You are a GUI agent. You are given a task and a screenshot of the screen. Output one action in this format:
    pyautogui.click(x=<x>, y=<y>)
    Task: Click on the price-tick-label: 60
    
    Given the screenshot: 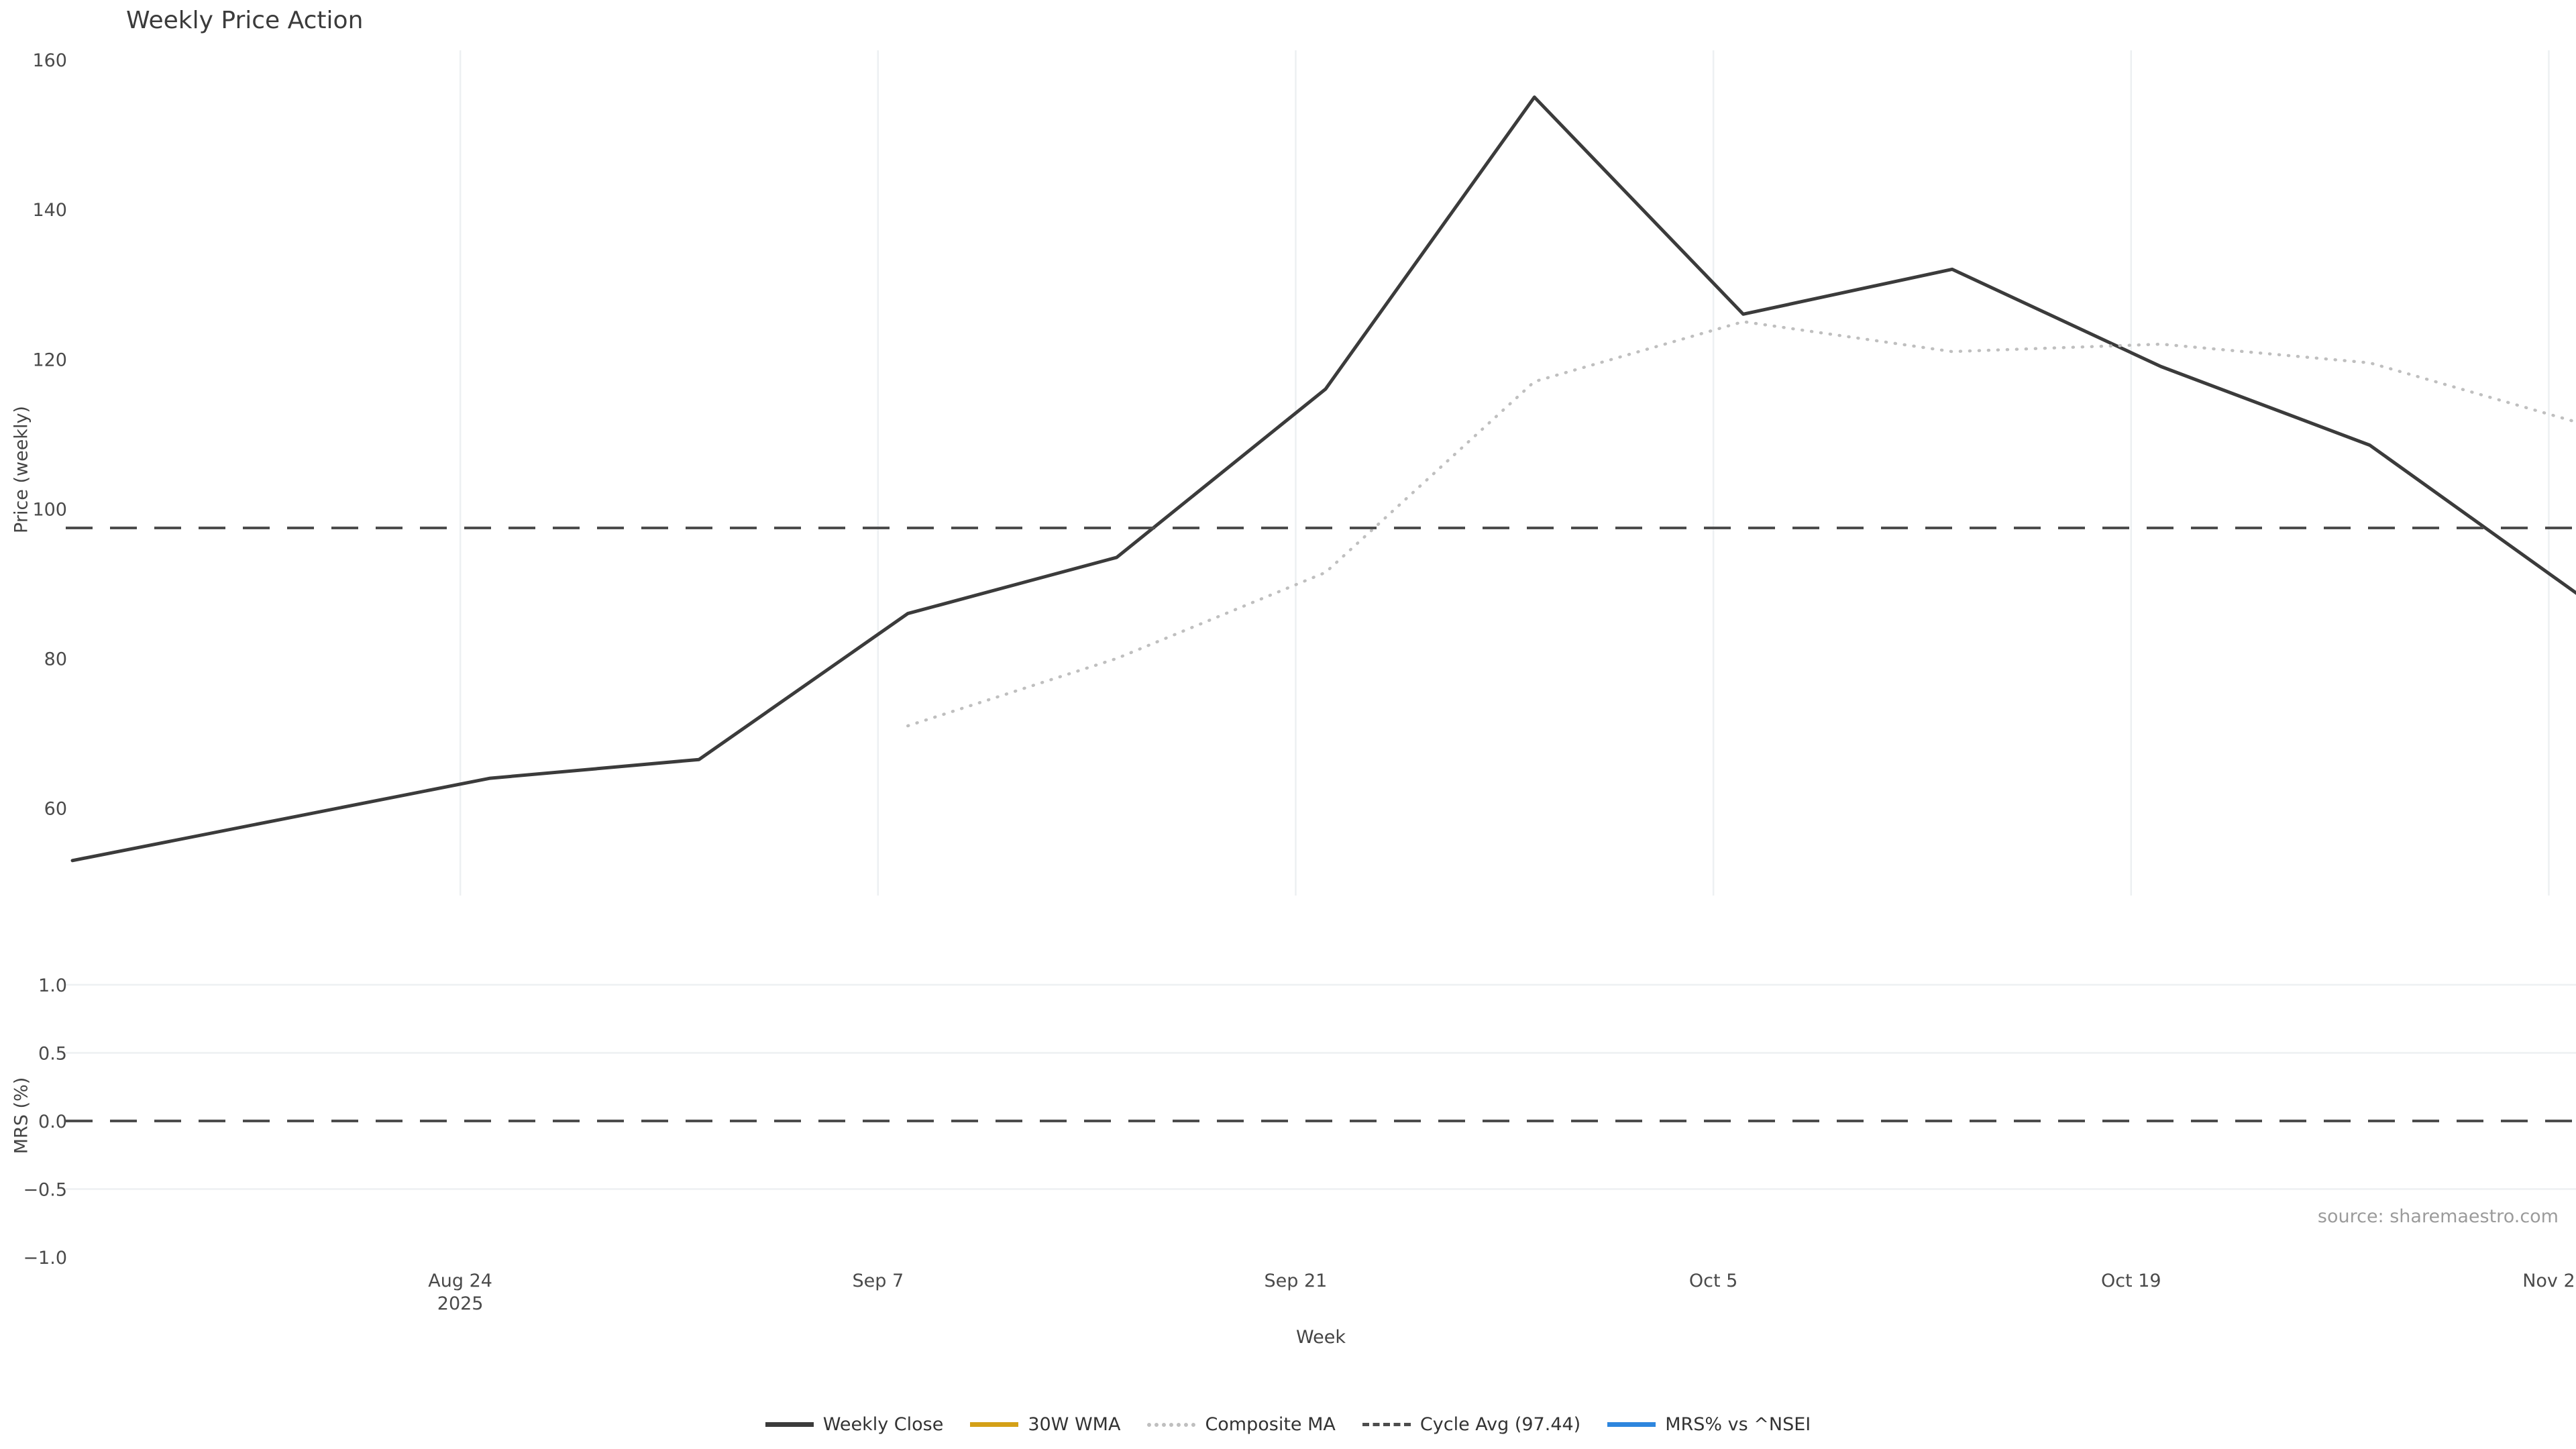 What is the action you would take?
    pyautogui.click(x=55, y=809)
    